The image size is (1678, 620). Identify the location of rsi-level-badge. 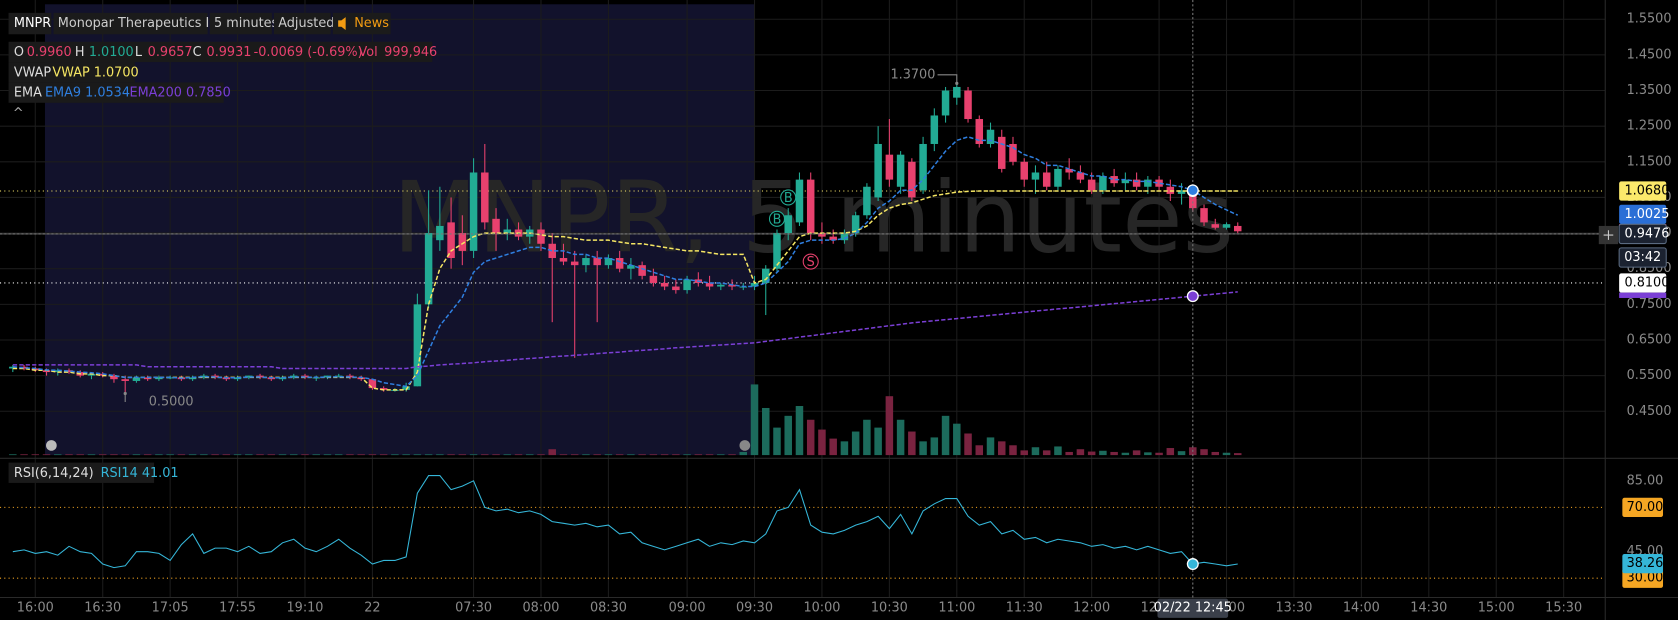
(1643, 578).